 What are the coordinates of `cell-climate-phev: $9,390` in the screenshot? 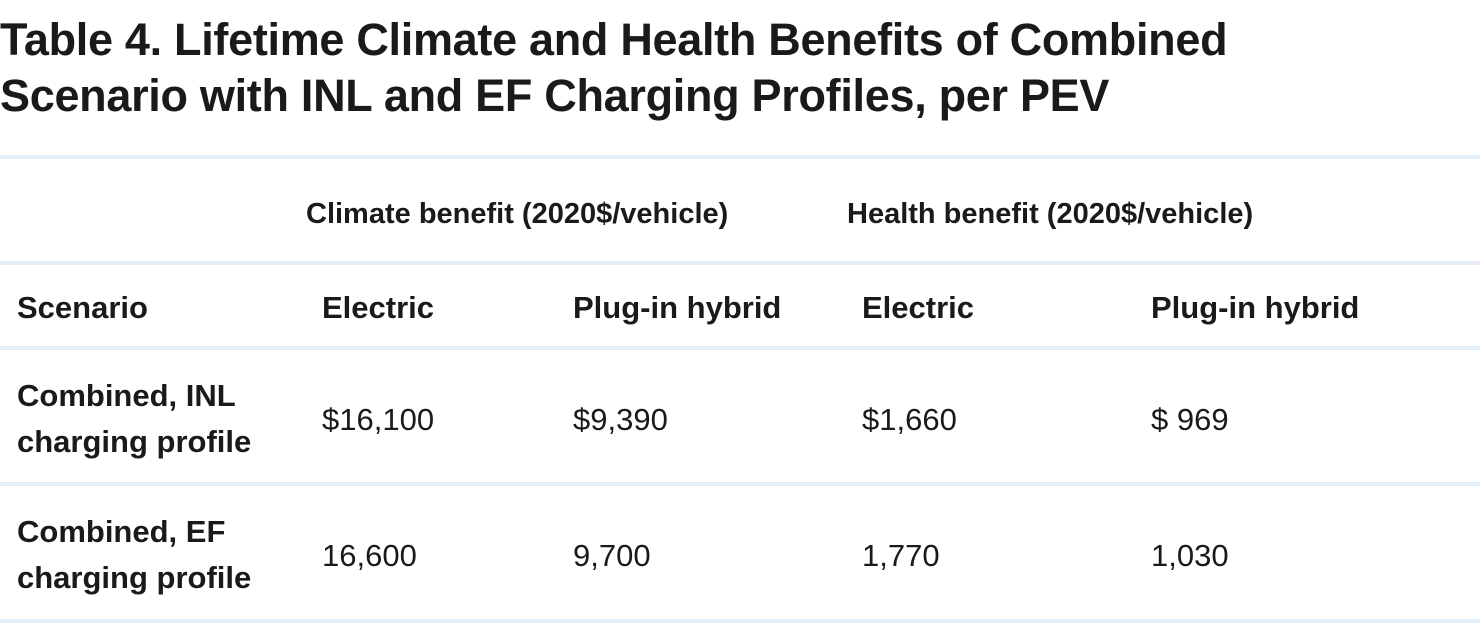 It's located at (620, 419).